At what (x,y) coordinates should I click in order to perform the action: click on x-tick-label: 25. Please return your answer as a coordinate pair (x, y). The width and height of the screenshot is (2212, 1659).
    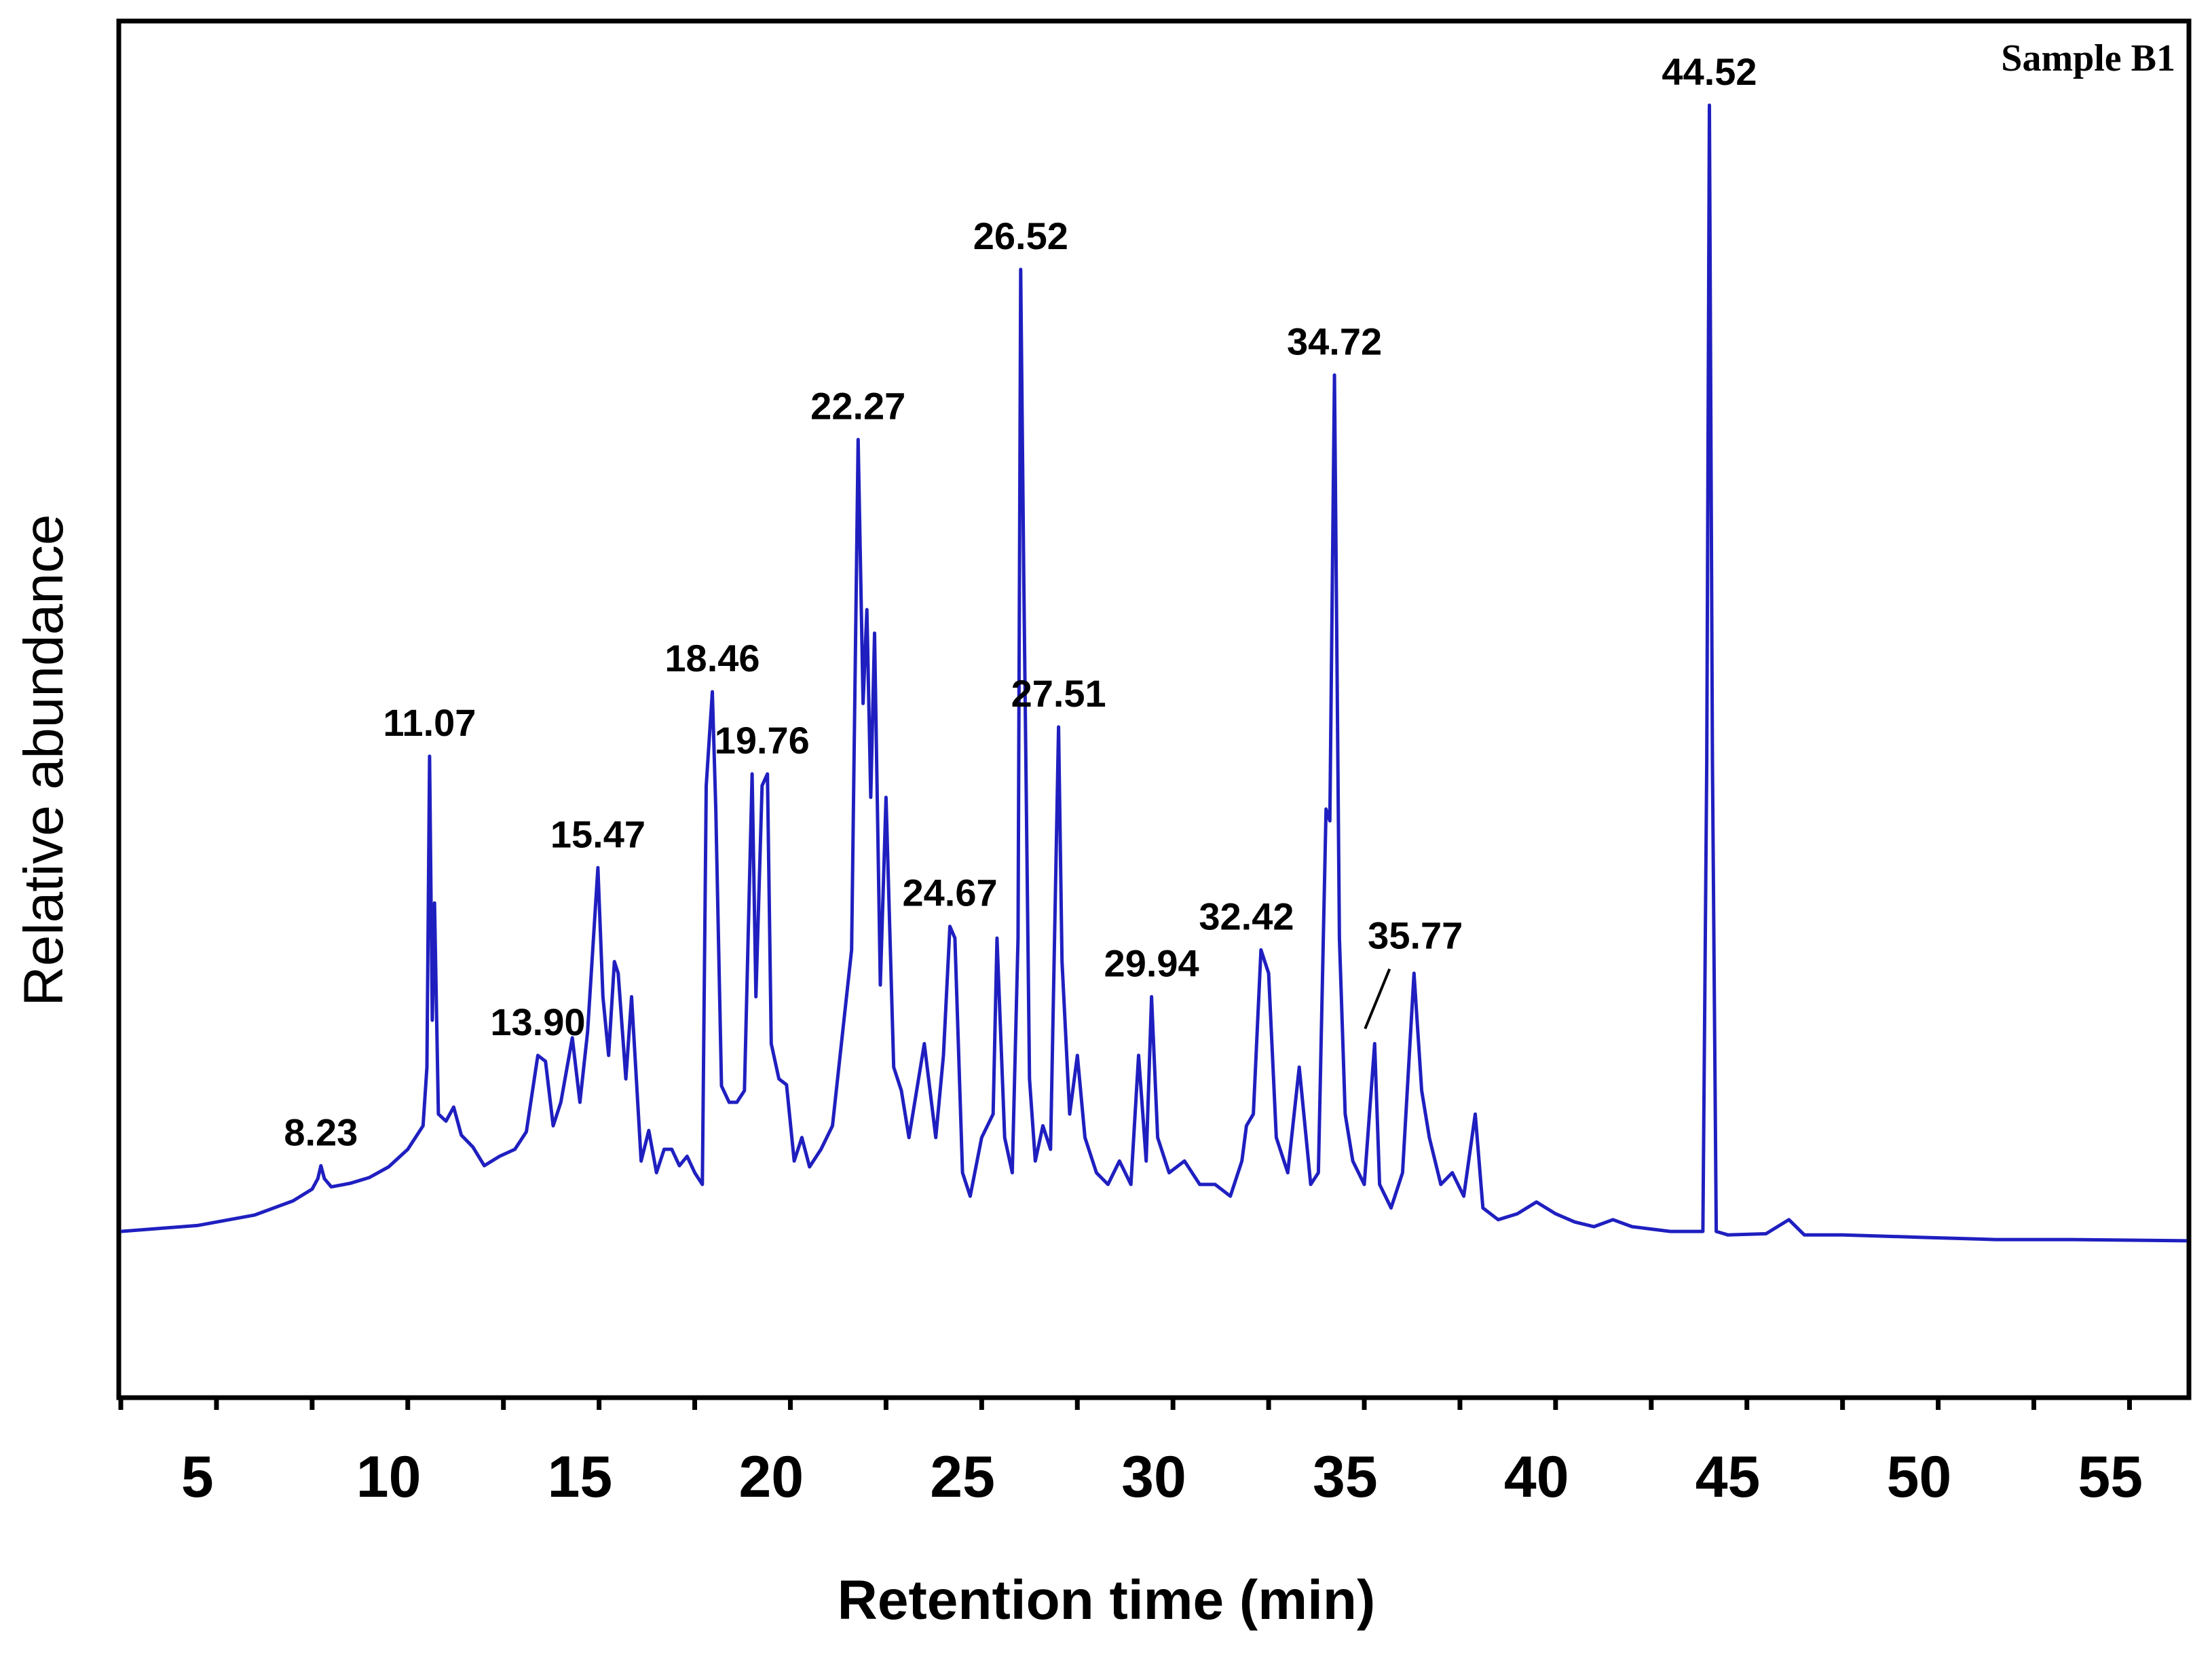
    Looking at the image, I should click on (962, 1477).